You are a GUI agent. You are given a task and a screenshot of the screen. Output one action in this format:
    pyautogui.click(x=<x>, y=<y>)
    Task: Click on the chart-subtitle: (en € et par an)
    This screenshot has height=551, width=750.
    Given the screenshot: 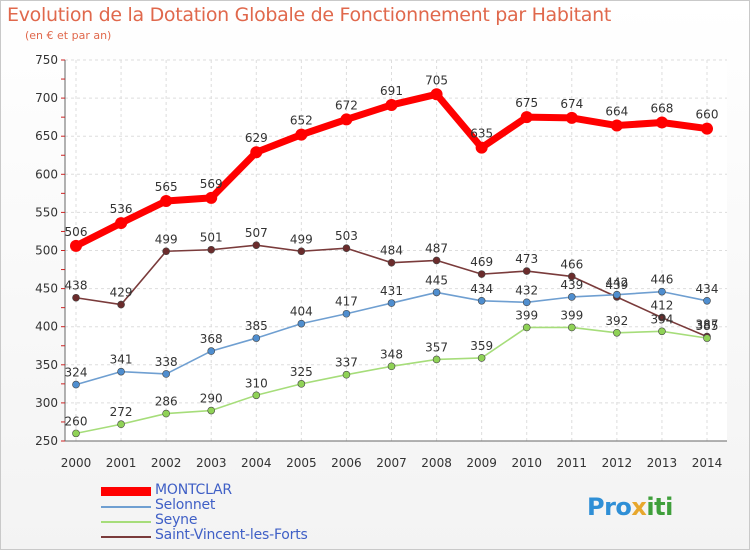 What is the action you would take?
    pyautogui.click(x=68, y=35)
    